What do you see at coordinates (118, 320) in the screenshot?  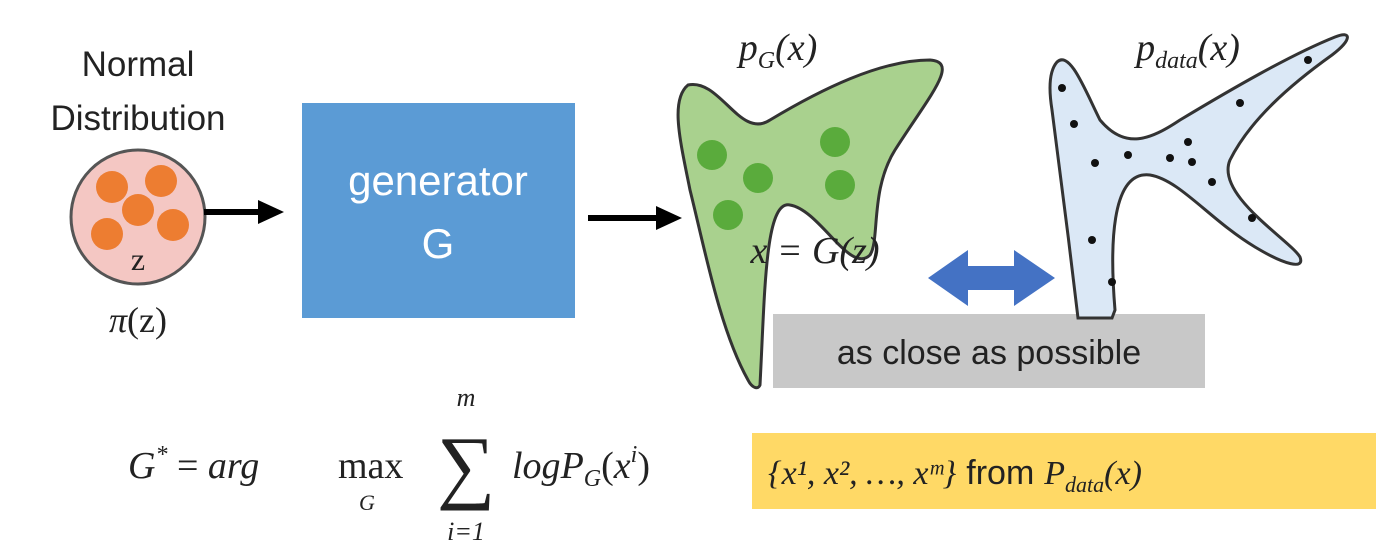 I see `prior-pi: π` at bounding box center [118, 320].